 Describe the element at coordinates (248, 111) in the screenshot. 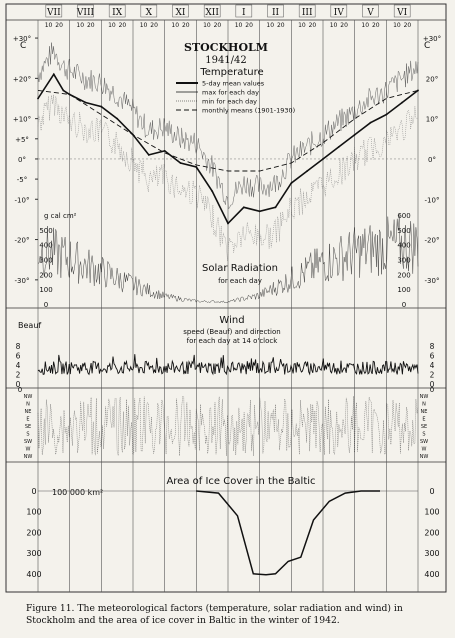

I see `legend-entry: monthly means (1901-1930)` at that location.